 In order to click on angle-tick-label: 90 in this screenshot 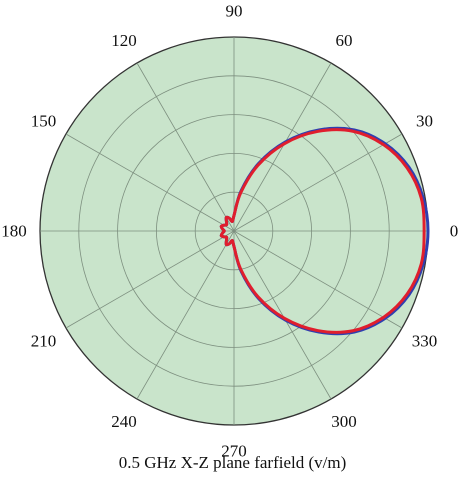, I will do `click(234, 11)`.